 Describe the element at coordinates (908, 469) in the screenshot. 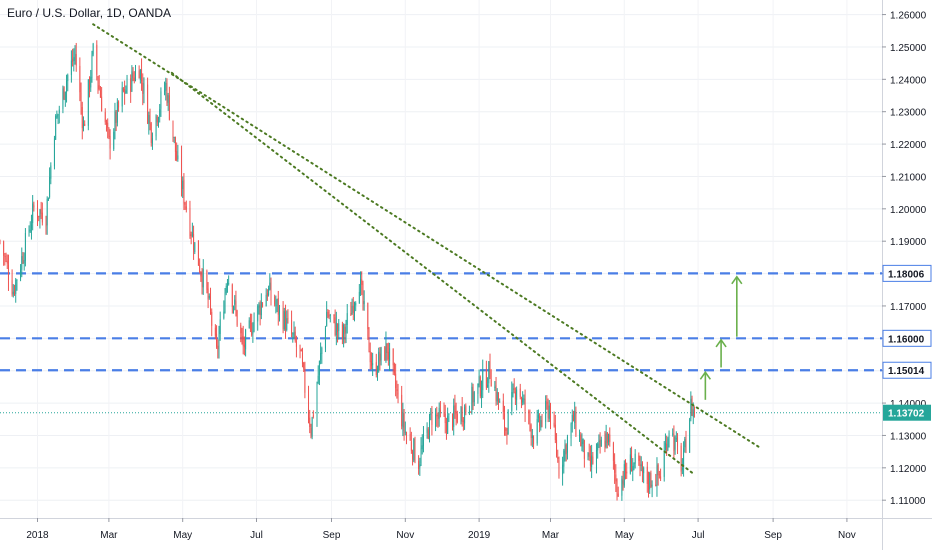

I see `y-tick-label: 1.12000` at that location.